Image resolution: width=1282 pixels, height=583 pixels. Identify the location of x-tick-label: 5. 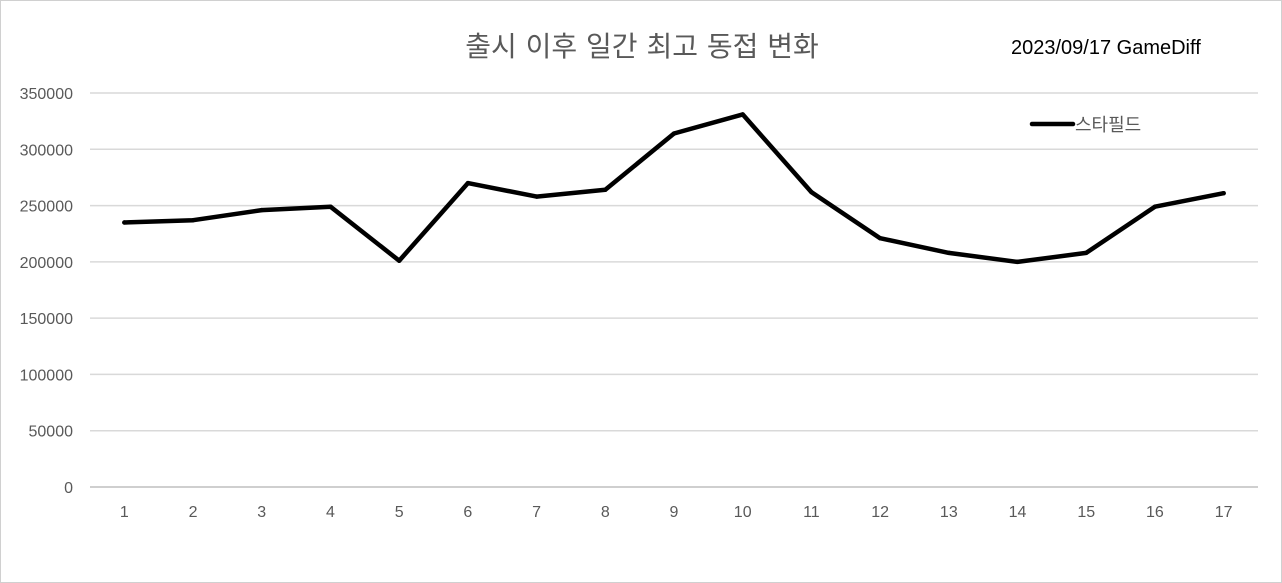
(399, 512).